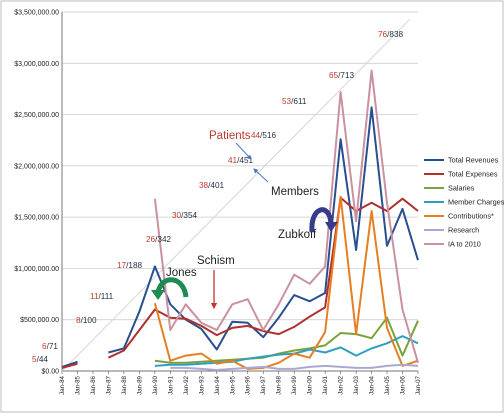 This screenshot has width=504, height=418. Describe the element at coordinates (36, 166) in the screenshot. I see `y-tick-label: $2,000,000.00` at that location.